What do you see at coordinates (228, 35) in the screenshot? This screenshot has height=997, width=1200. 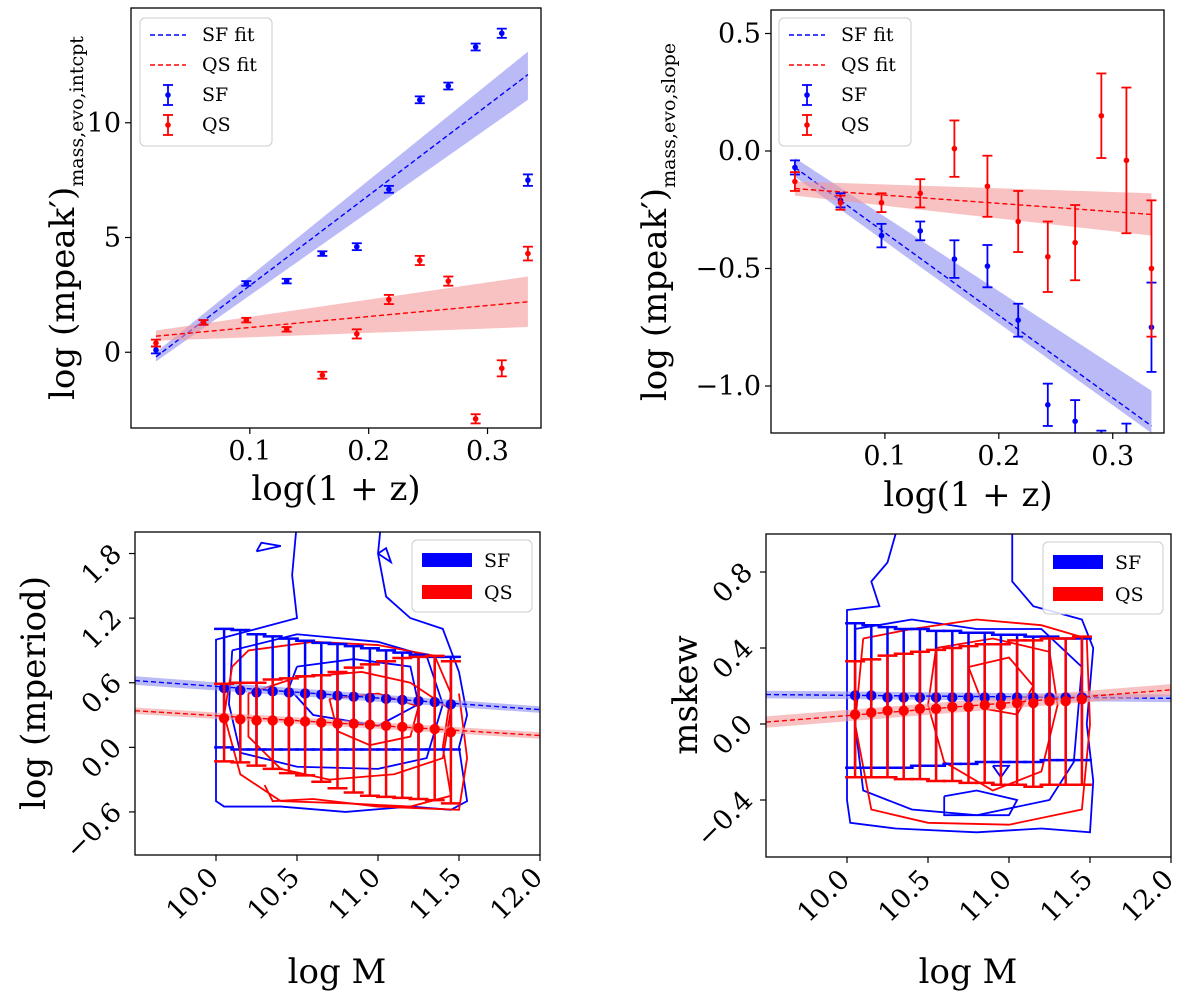 I see `legend-label: SF fit` at bounding box center [228, 35].